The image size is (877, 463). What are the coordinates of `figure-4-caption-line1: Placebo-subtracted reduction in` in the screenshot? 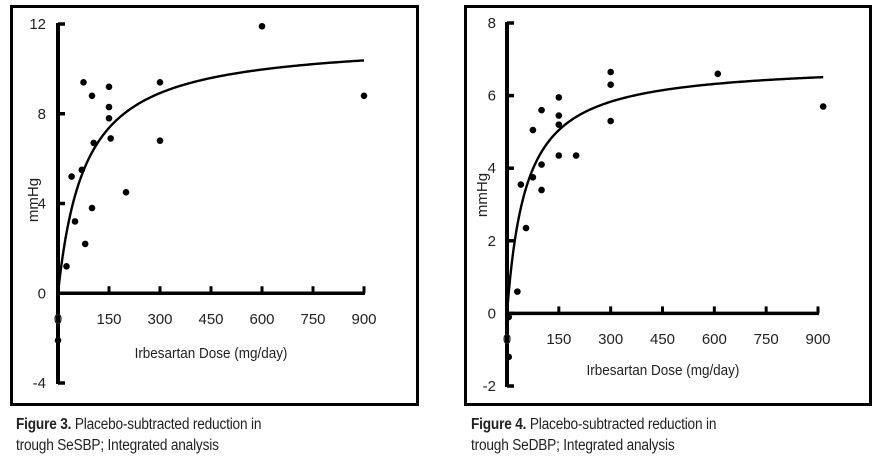 It's located at (621, 424).